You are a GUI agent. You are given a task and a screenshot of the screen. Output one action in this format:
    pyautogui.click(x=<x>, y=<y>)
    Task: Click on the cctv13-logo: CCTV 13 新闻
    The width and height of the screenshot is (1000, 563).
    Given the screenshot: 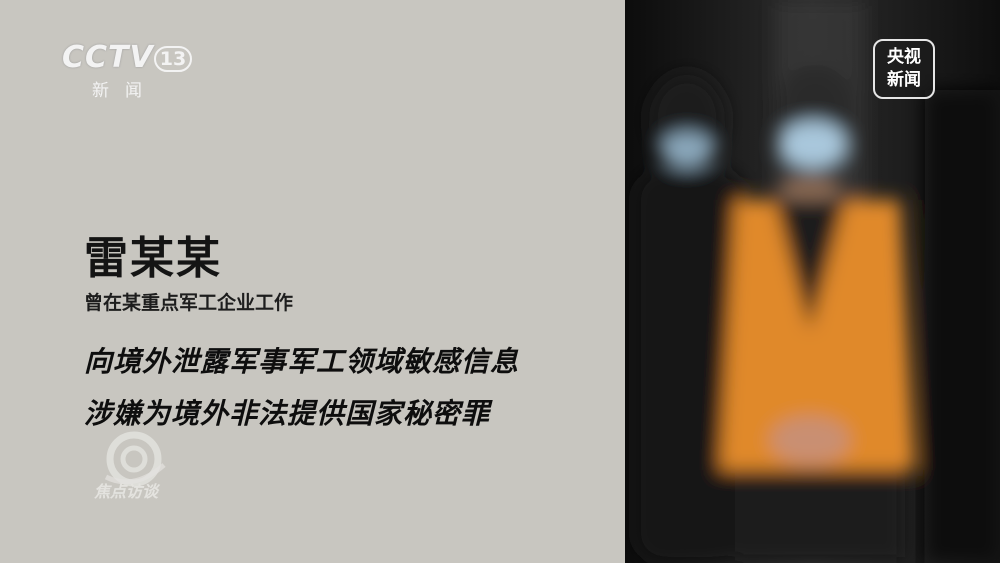 What is the action you would take?
    pyautogui.click(x=127, y=70)
    